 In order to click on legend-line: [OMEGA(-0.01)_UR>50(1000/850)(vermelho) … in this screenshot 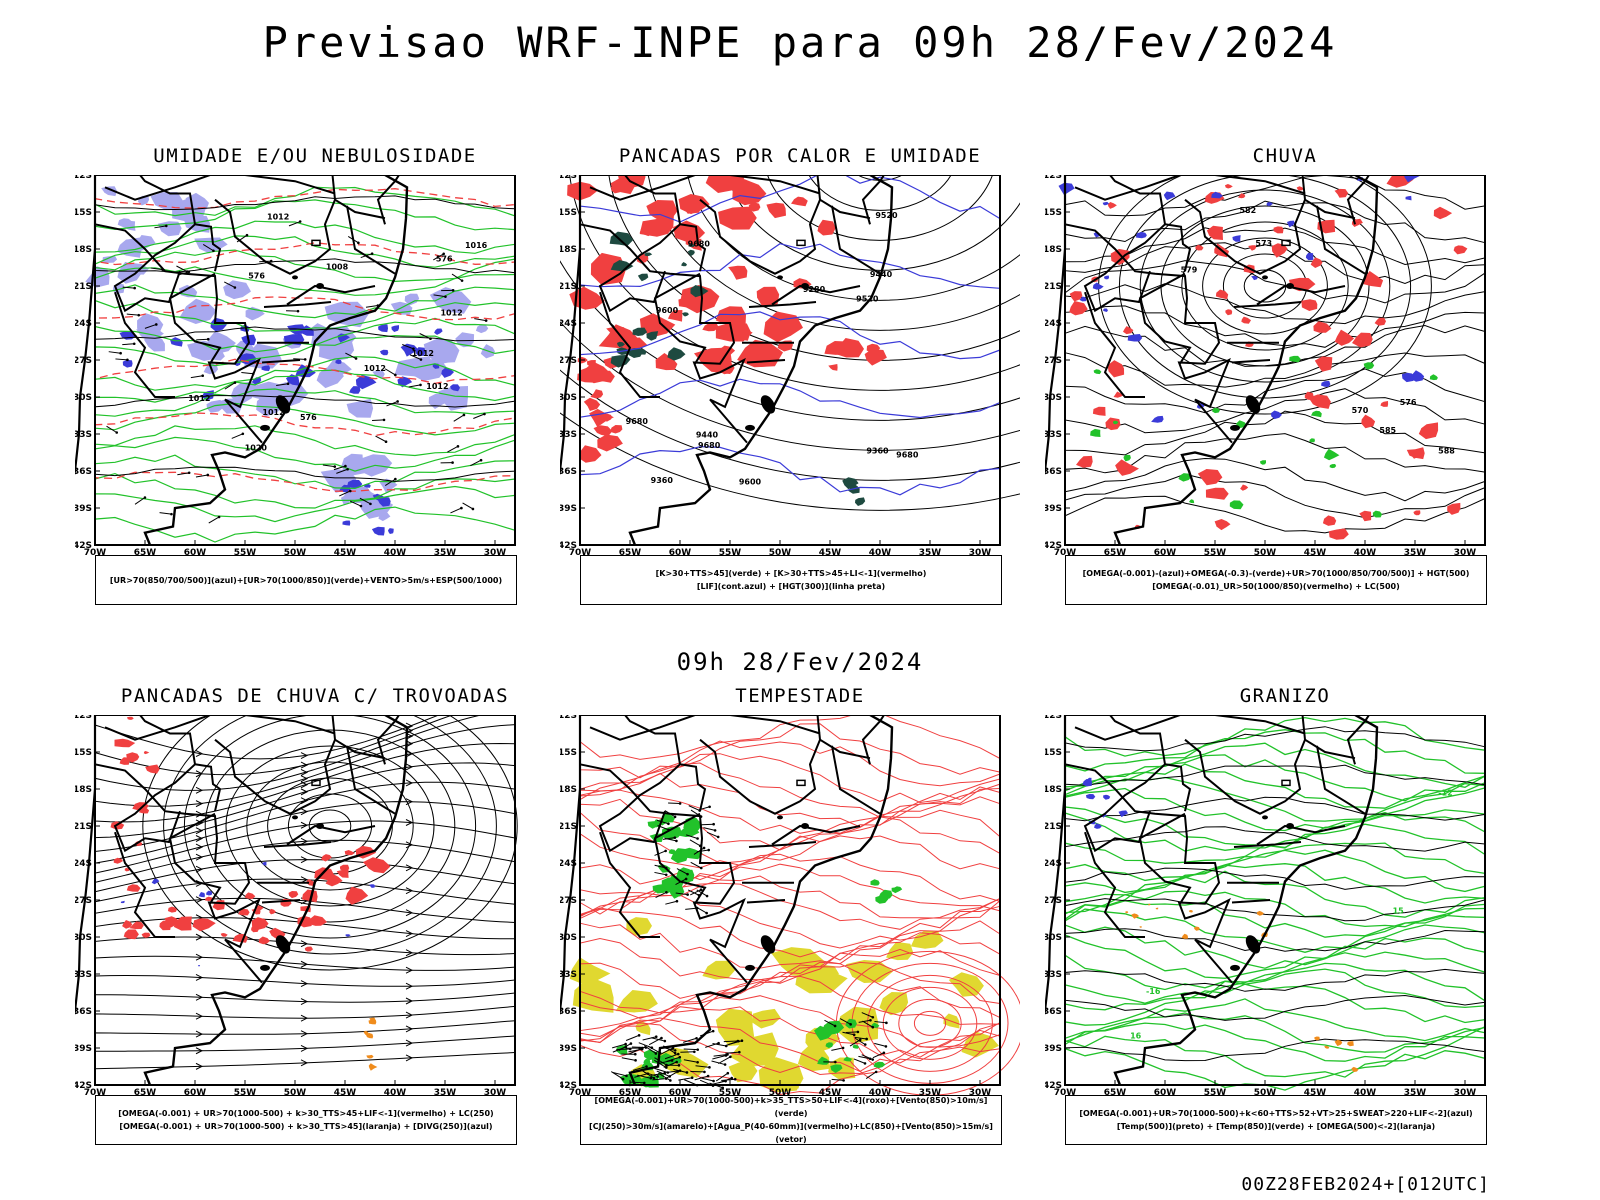, I will do `click(1276, 586)`.